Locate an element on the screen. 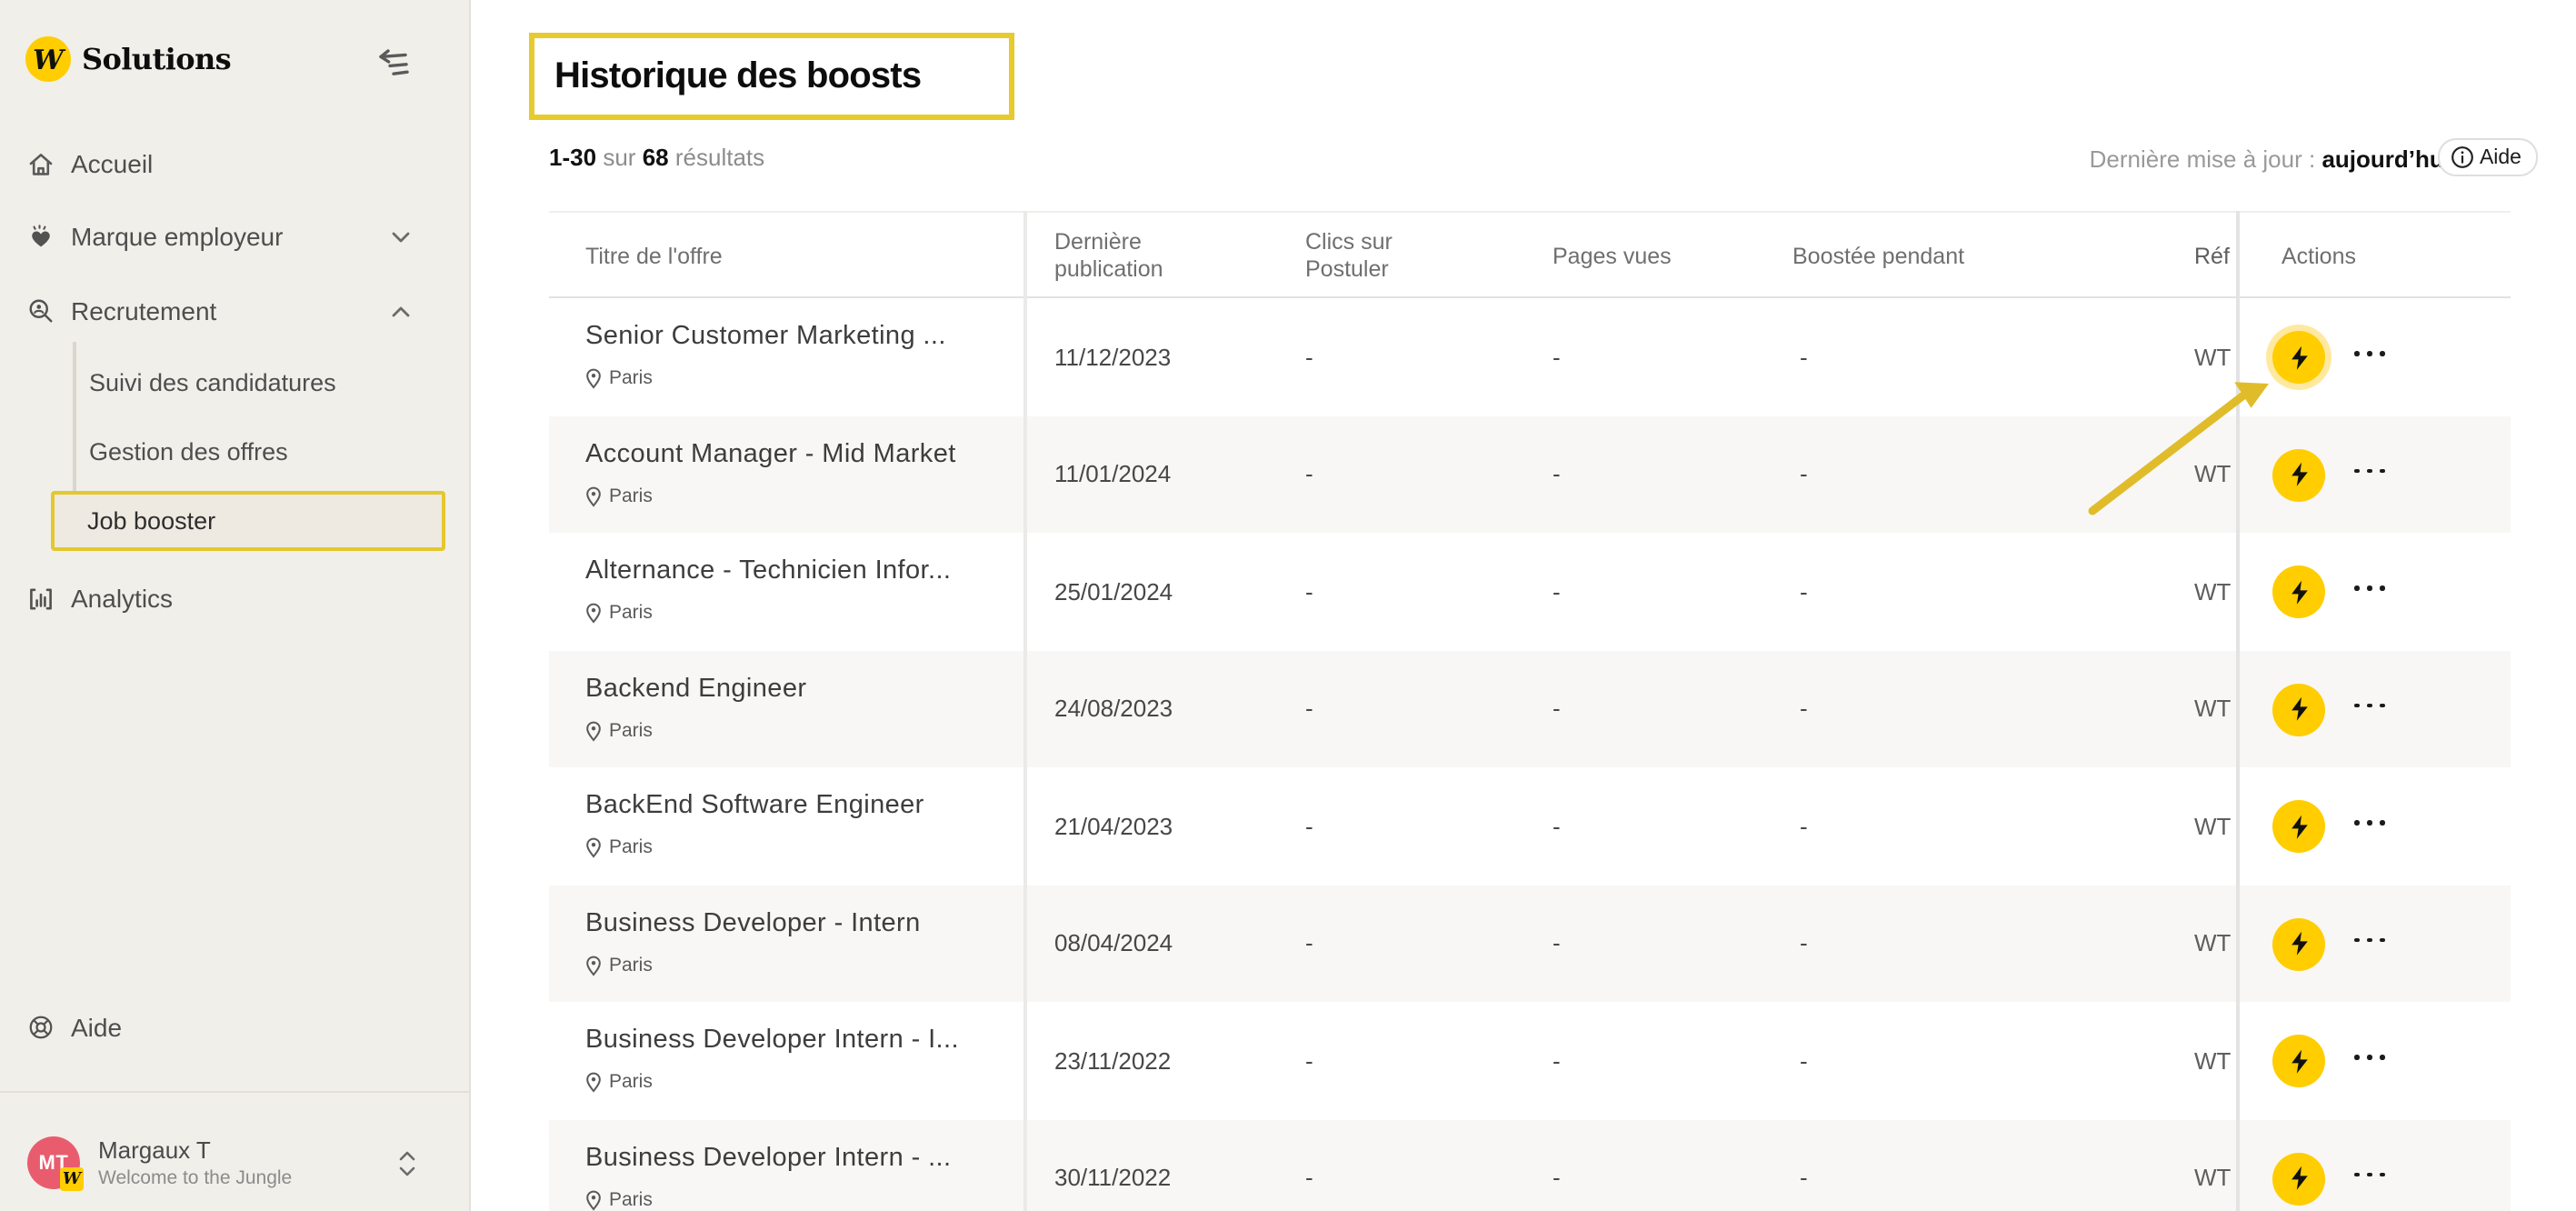 This screenshot has width=2576, height=1211. page-title-highlight-box: Historique des boosts is located at coordinates (771, 76).